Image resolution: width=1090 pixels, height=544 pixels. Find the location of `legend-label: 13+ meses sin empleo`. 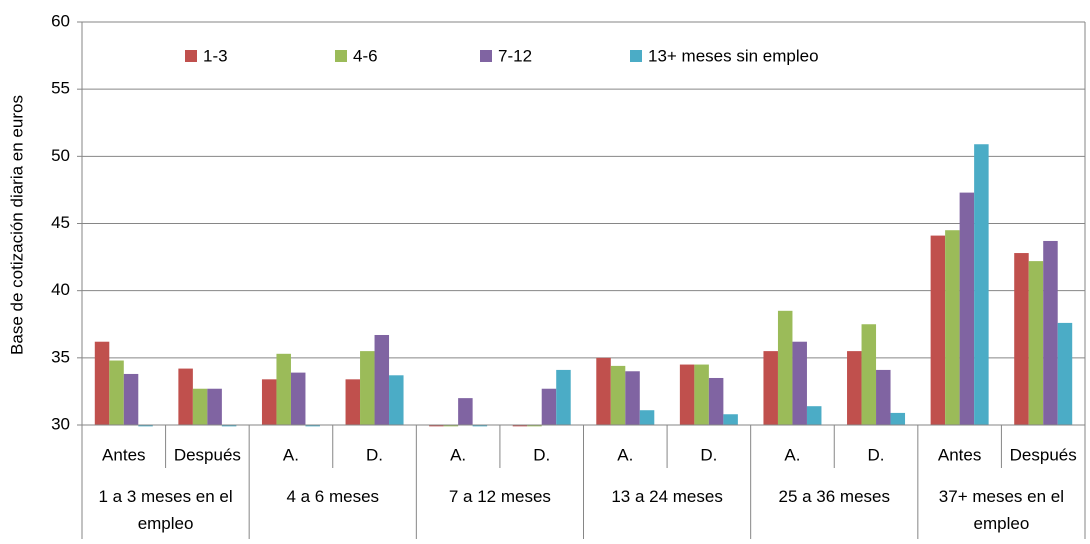

legend-label: 13+ meses sin empleo is located at coordinates (733, 55).